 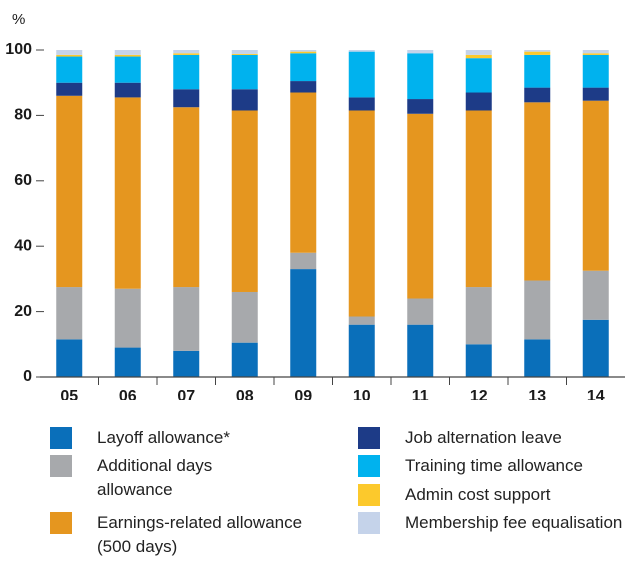 What do you see at coordinates (494, 438) in the screenshot?
I see `legend-item: Job alternation leave` at bounding box center [494, 438].